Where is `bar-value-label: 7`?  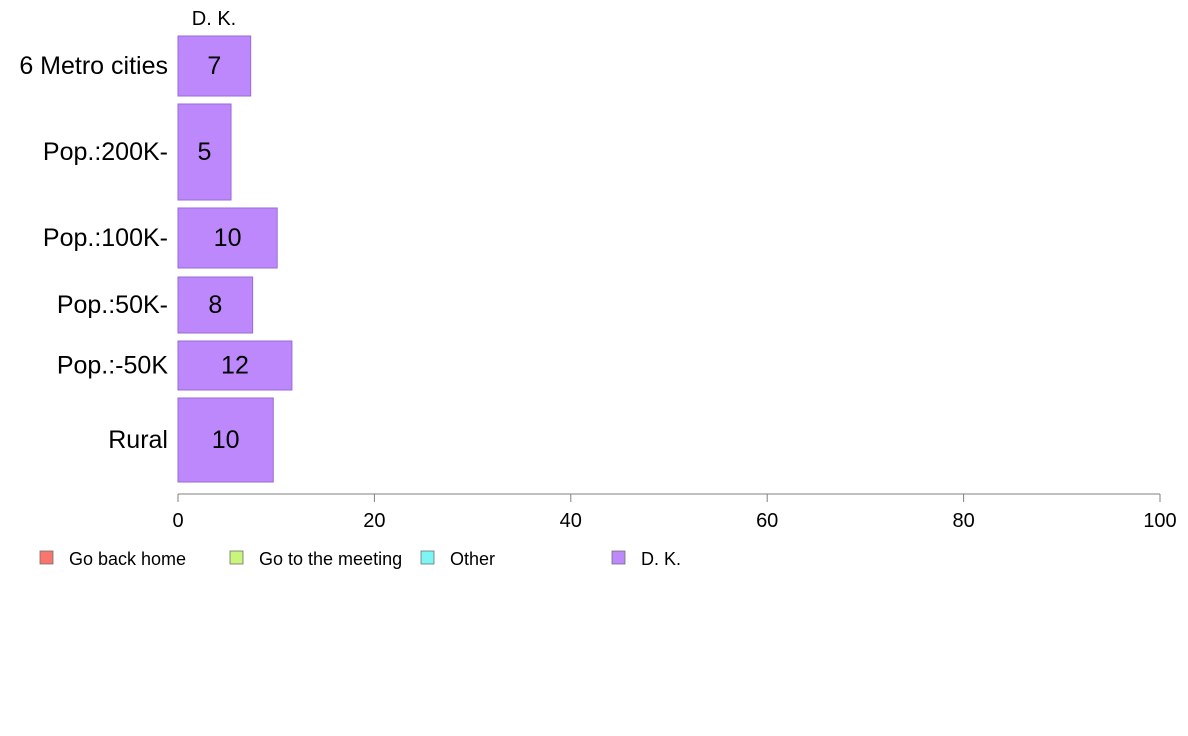
bar-value-label: 7 is located at coordinates (214, 66).